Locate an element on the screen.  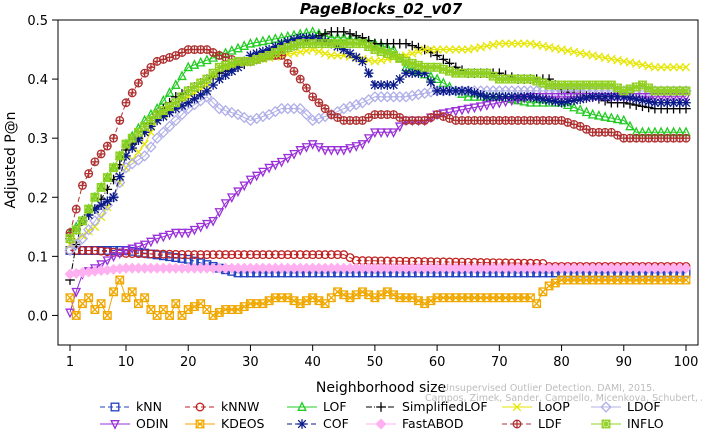
series-line-kdeos is located at coordinates (377, 297).